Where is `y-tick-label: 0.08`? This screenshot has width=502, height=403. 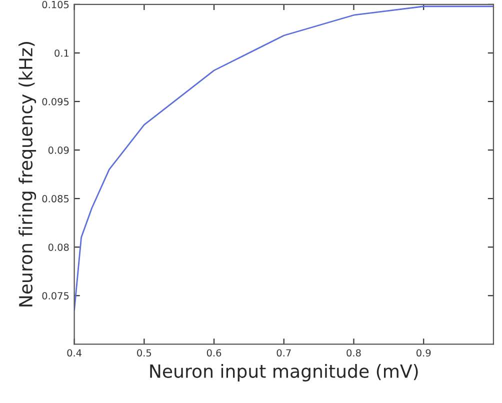 y-tick-label: 0.08 is located at coordinates (58, 247).